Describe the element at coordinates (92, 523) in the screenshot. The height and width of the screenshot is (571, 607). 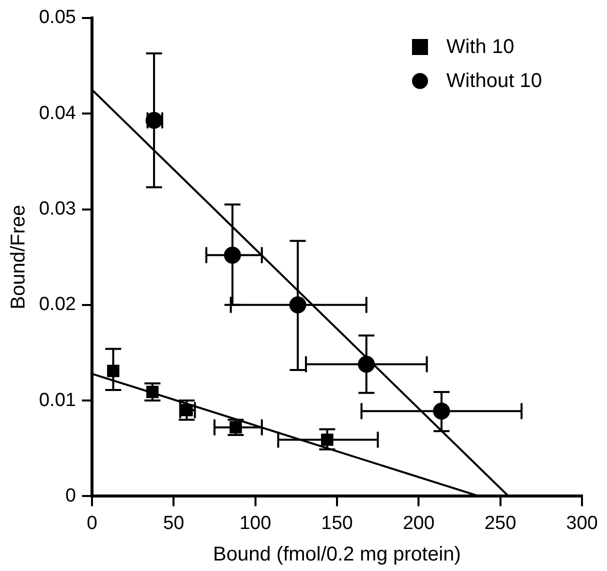
I see `x-tick-label: 0` at that location.